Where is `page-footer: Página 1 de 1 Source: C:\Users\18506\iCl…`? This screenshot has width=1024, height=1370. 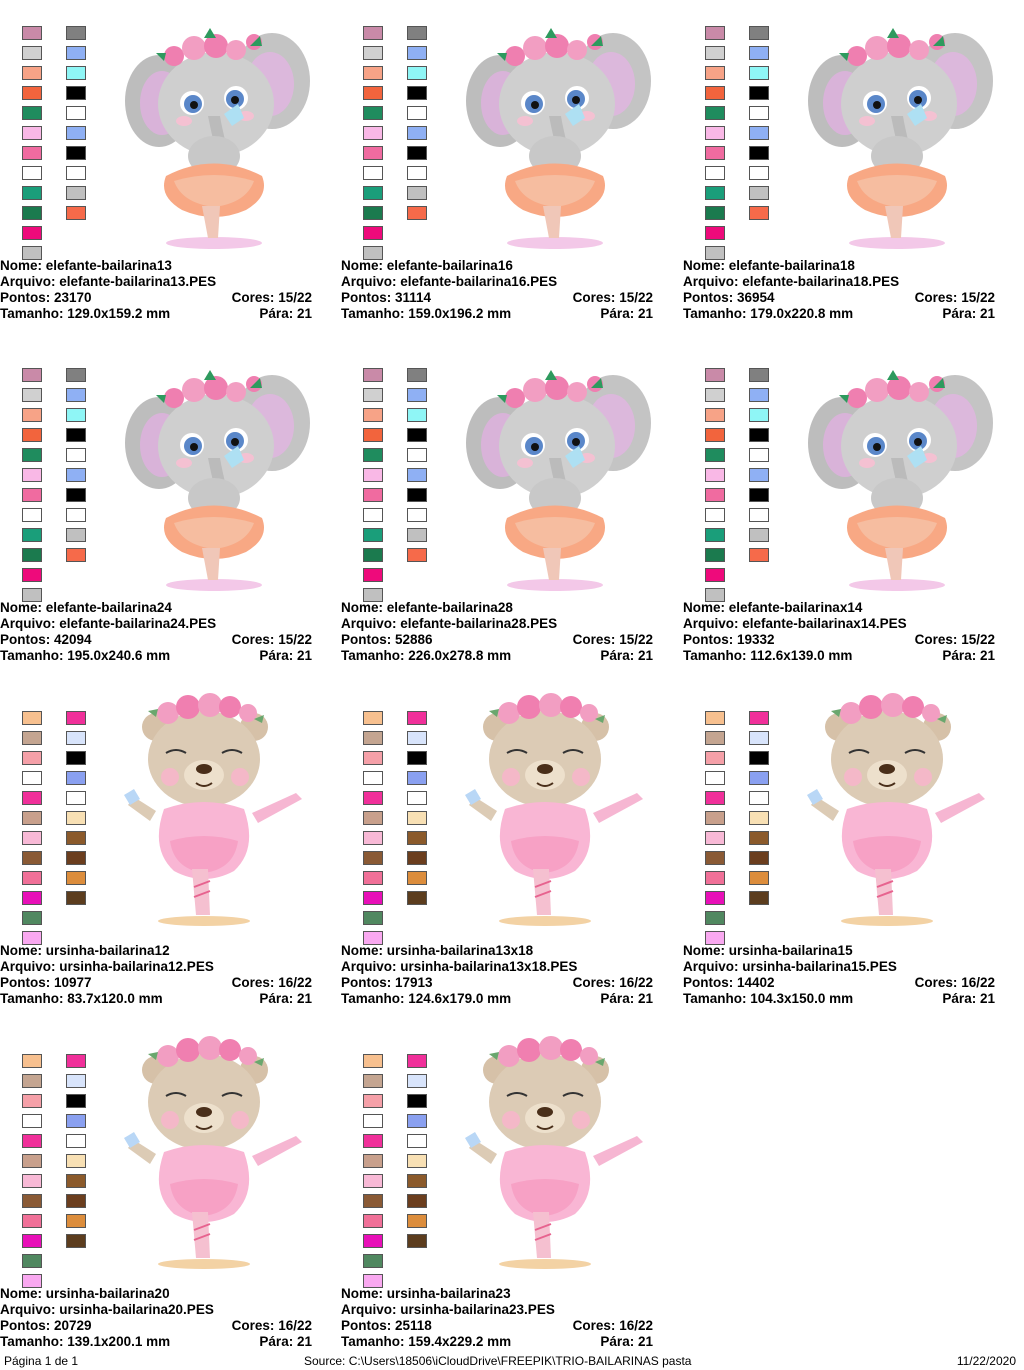
page-footer: Página 1 de 1 Source: C:\Users\18506\iCl… is located at coordinates (512, 1362).